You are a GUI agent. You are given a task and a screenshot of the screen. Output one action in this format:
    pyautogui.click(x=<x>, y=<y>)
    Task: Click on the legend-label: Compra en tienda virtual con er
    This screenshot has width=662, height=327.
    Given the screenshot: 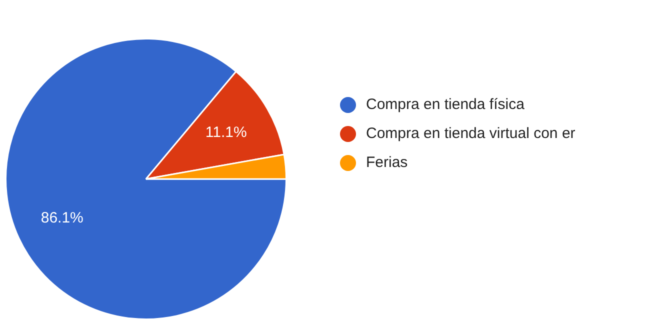 What is the action you would take?
    pyautogui.click(x=471, y=133)
    